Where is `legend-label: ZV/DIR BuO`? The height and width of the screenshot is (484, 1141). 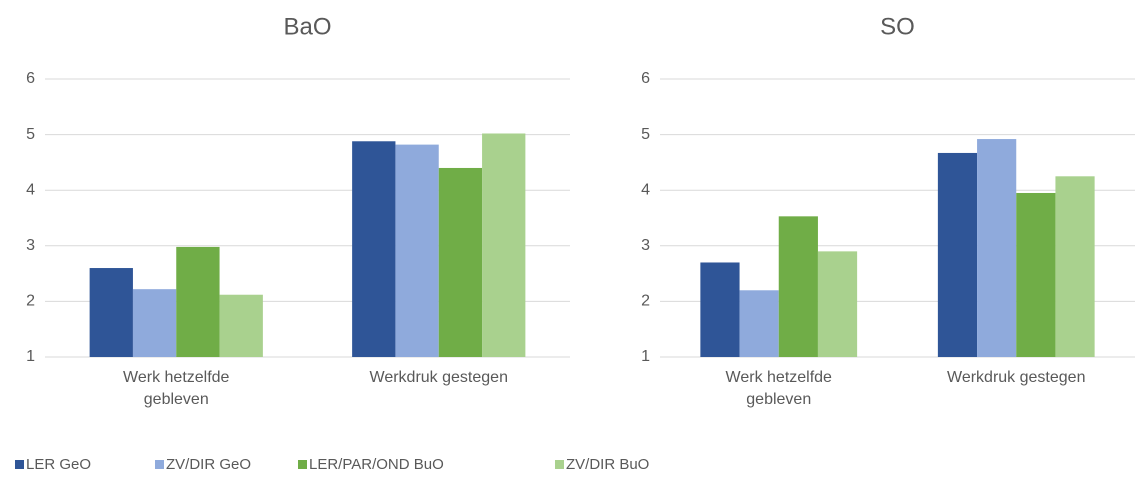 legend-label: ZV/DIR BuO is located at coordinates (607, 464).